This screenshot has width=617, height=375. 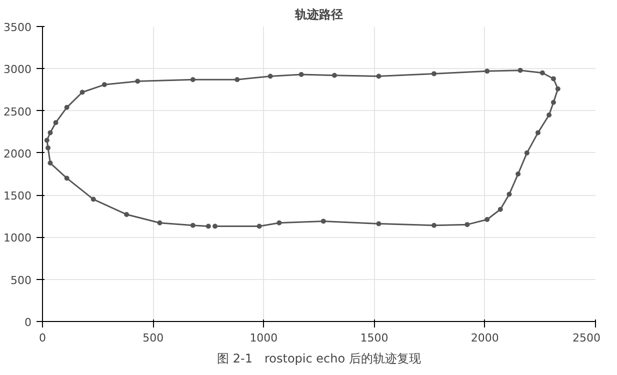 I want to click on y-tick-label: 2500, so click(x=18, y=111).